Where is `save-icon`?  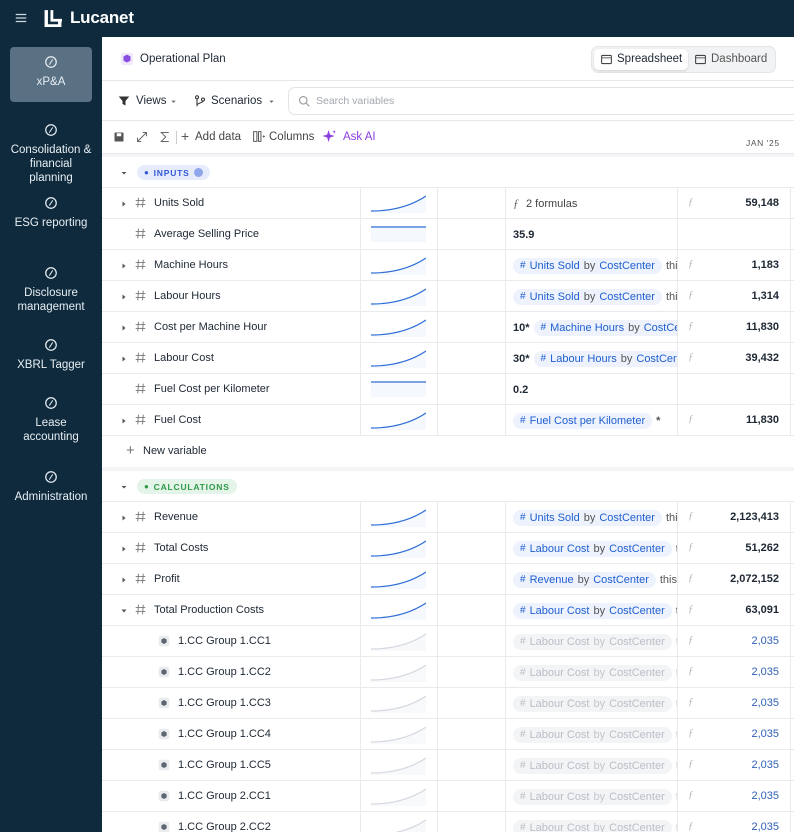 save-icon is located at coordinates (119, 137).